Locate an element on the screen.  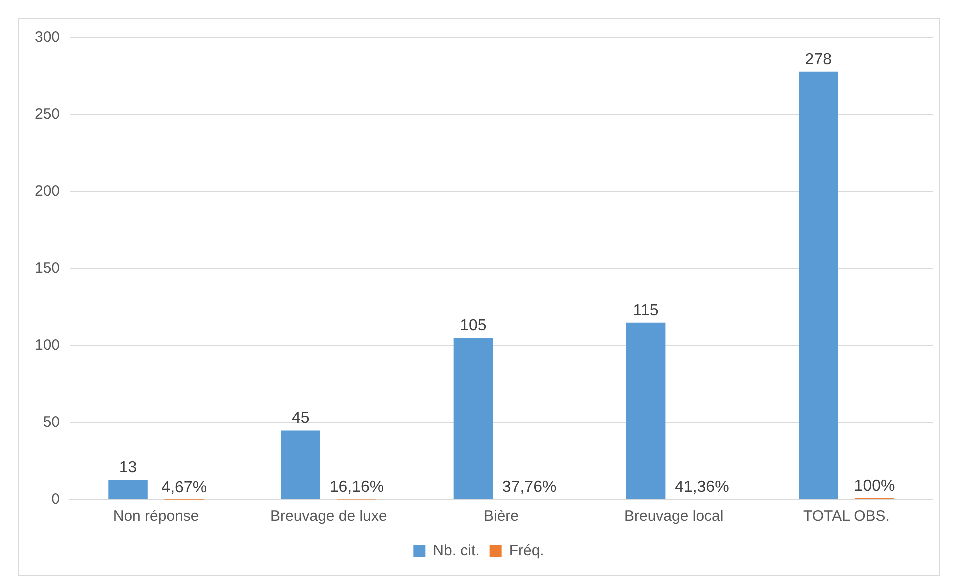
data-label: 105 is located at coordinates (473, 326).